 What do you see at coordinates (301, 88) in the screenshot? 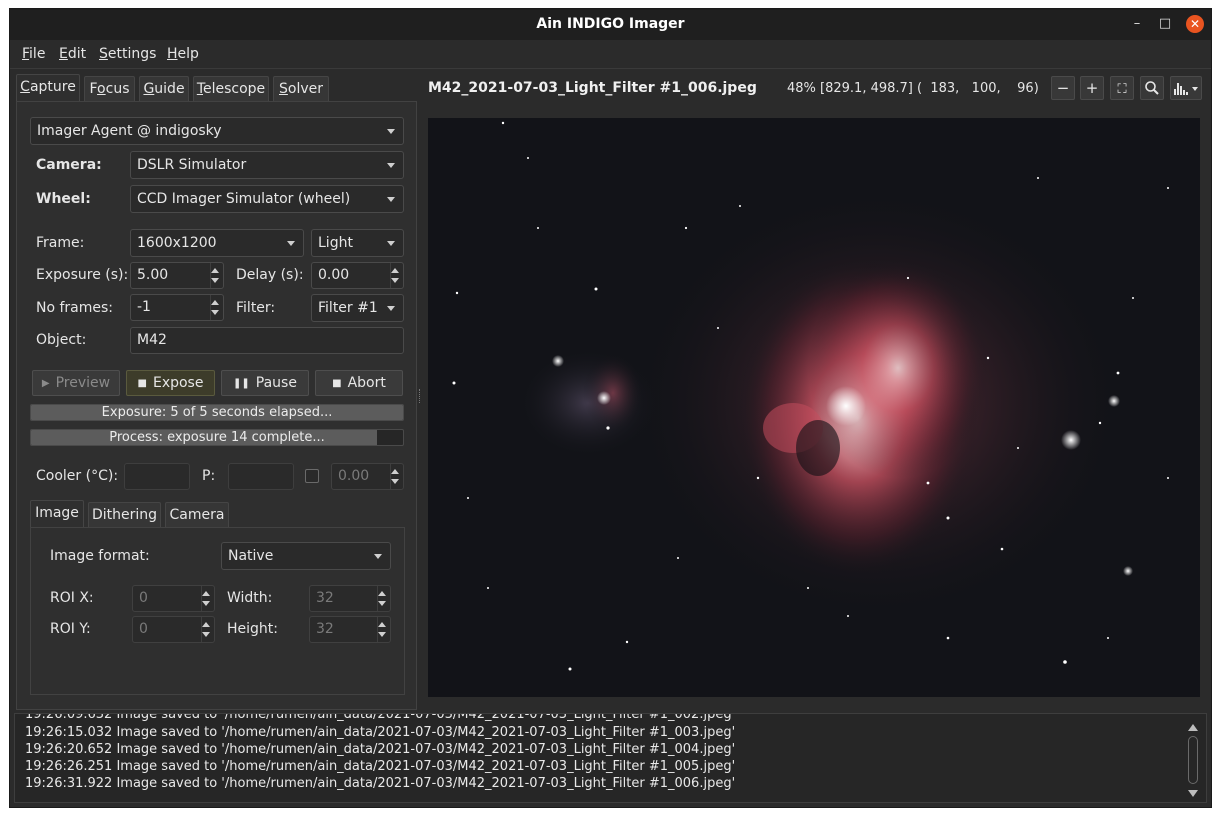
I see `tab-solver: Solver` at bounding box center [301, 88].